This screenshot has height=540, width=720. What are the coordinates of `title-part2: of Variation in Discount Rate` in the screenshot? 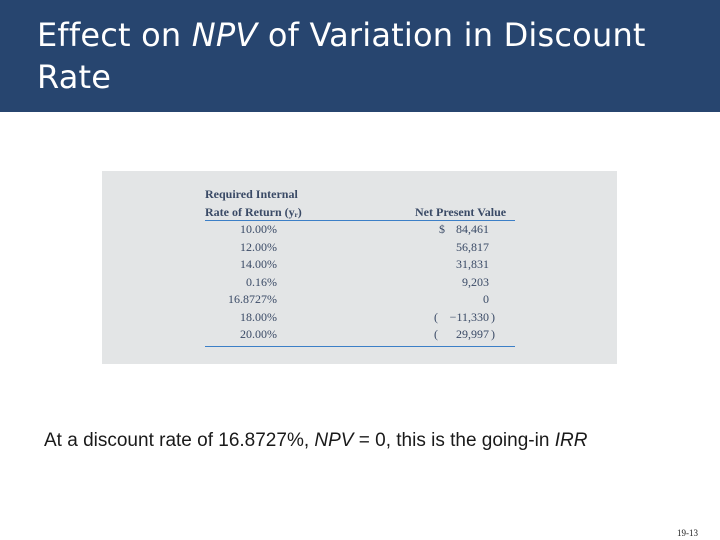 It's located at (341, 56).